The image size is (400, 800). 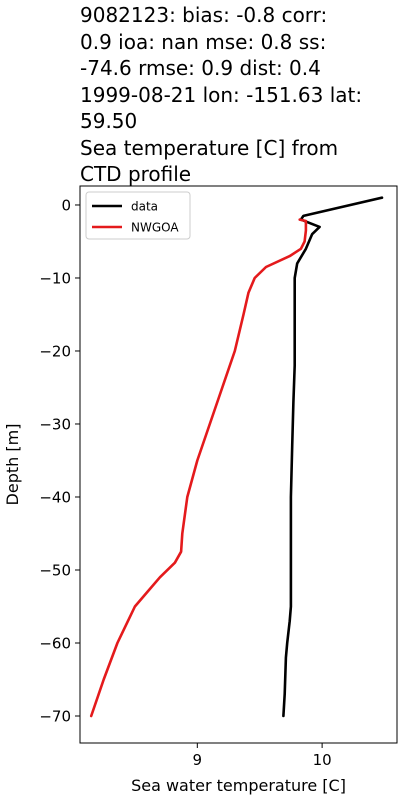 What do you see at coordinates (55, 351) in the screenshot?
I see `y-tick-label: −20` at bounding box center [55, 351].